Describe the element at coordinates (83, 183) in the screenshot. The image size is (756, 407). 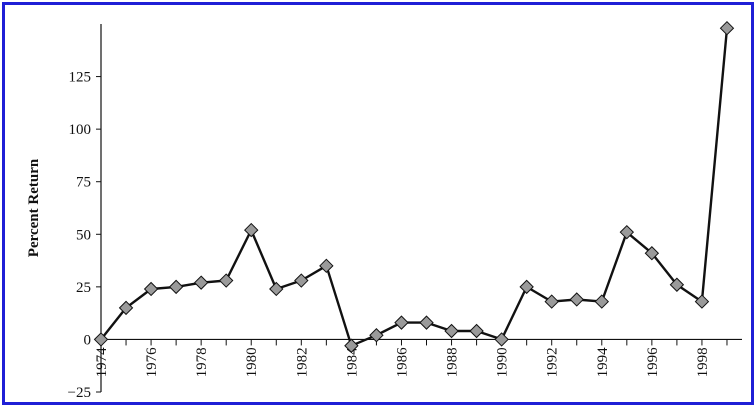
I see `y-tick-label: 75` at that location.